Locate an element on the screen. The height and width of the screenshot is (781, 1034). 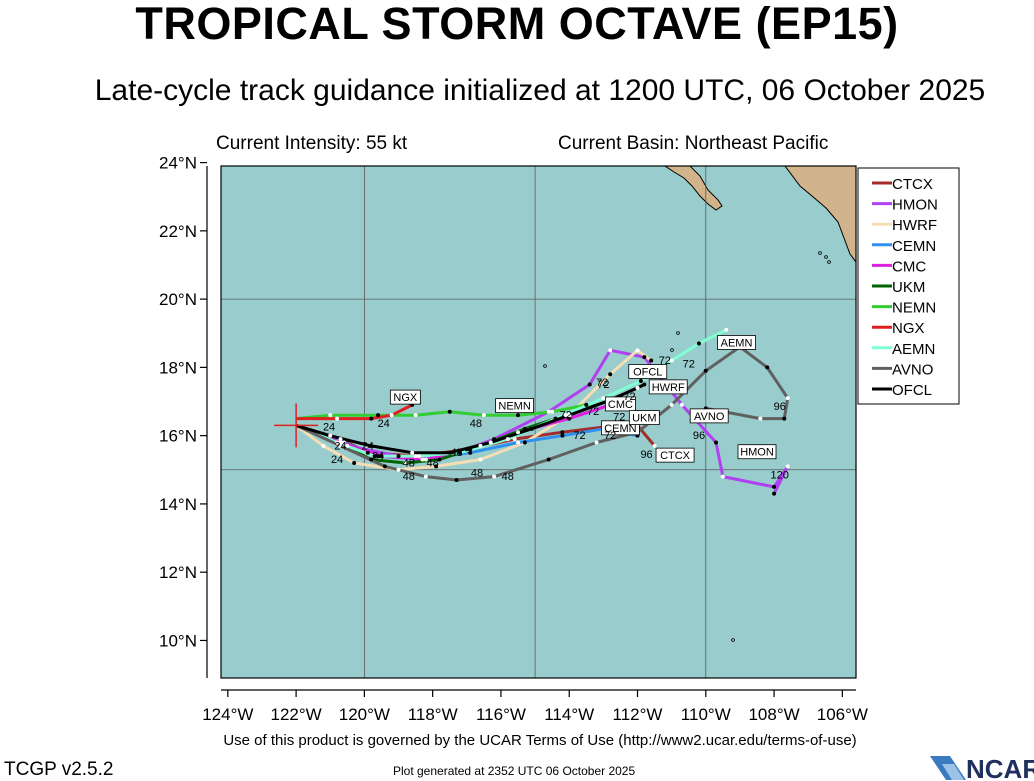
track-point-cemn is located at coordinates (422, 459).